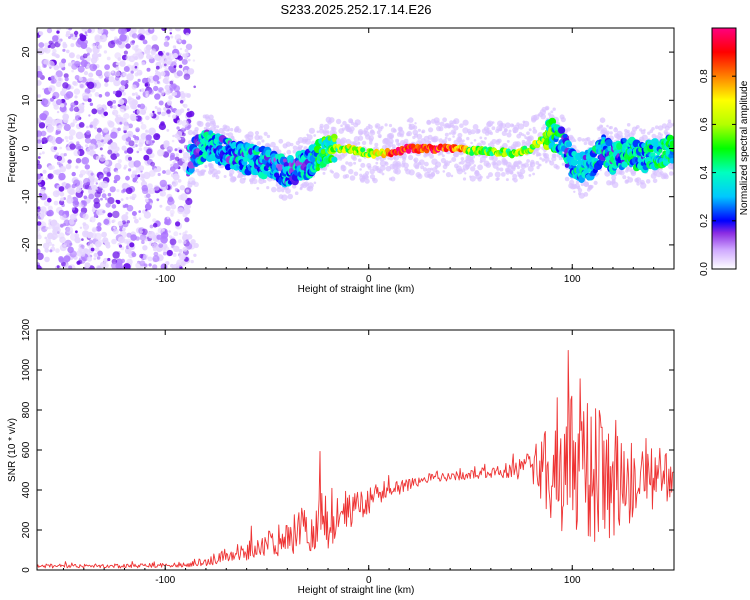 Image resolution: width=750 pixels, height=600 pixels. What do you see at coordinates (581, 179) in the screenshot?
I see `ridge-point` at bounding box center [581, 179].